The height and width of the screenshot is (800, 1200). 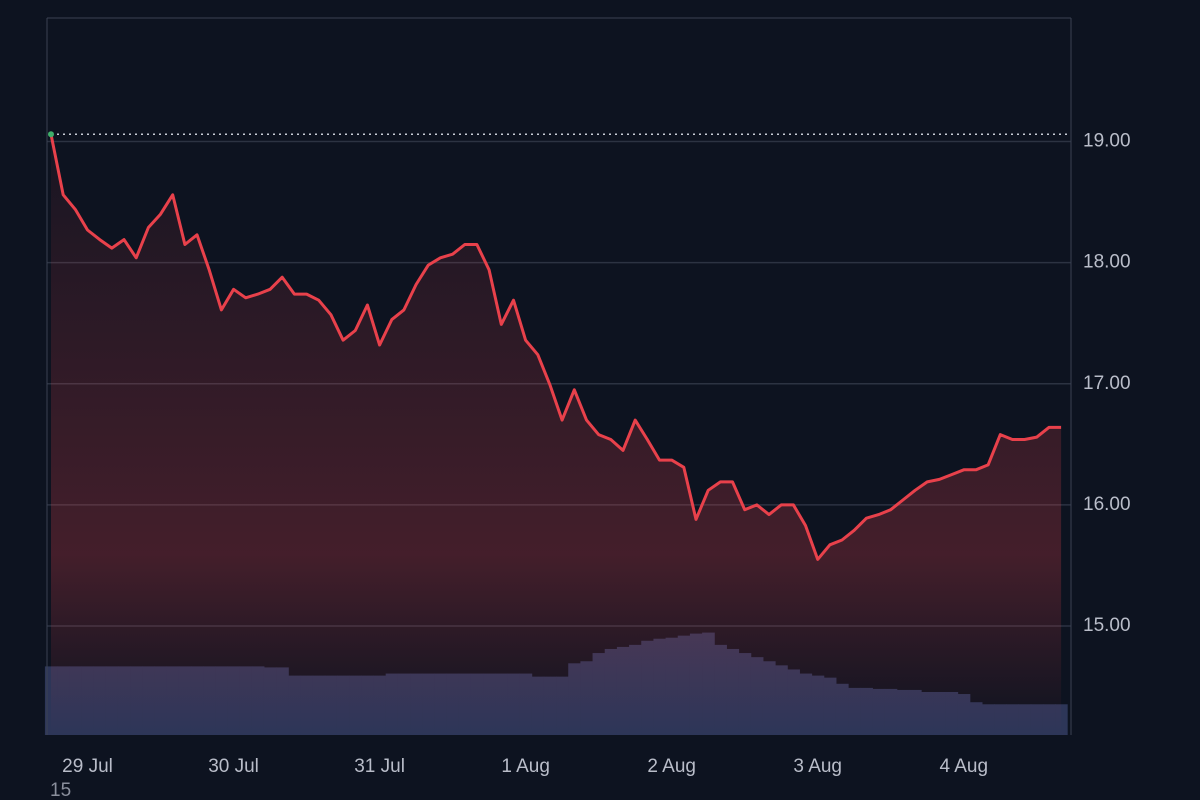 I want to click on y-tick-label: 16.00, so click(x=1107, y=504).